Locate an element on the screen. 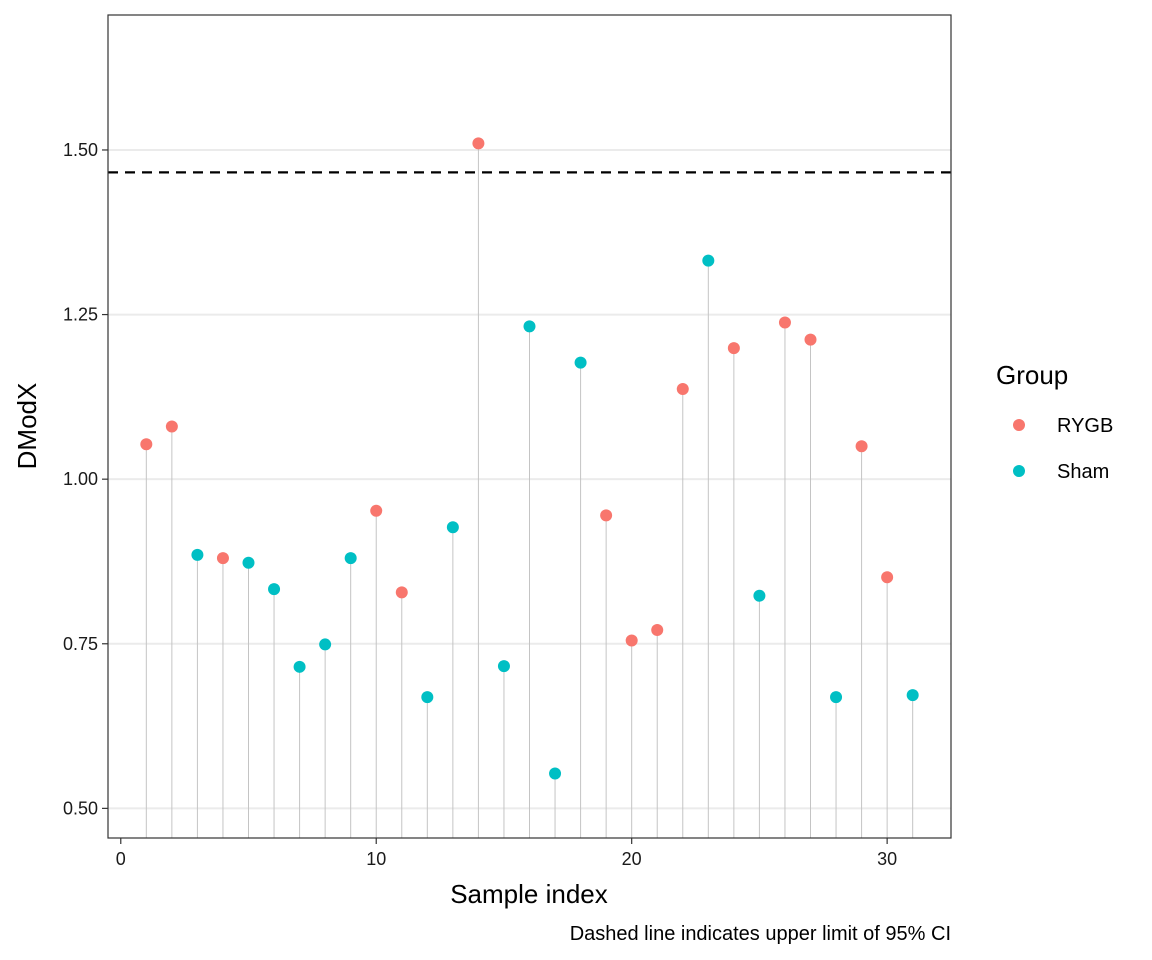 Image resolution: width=1152 pixels, height=960 pixels. y-tick-label: 1.50 is located at coordinates (80, 150).